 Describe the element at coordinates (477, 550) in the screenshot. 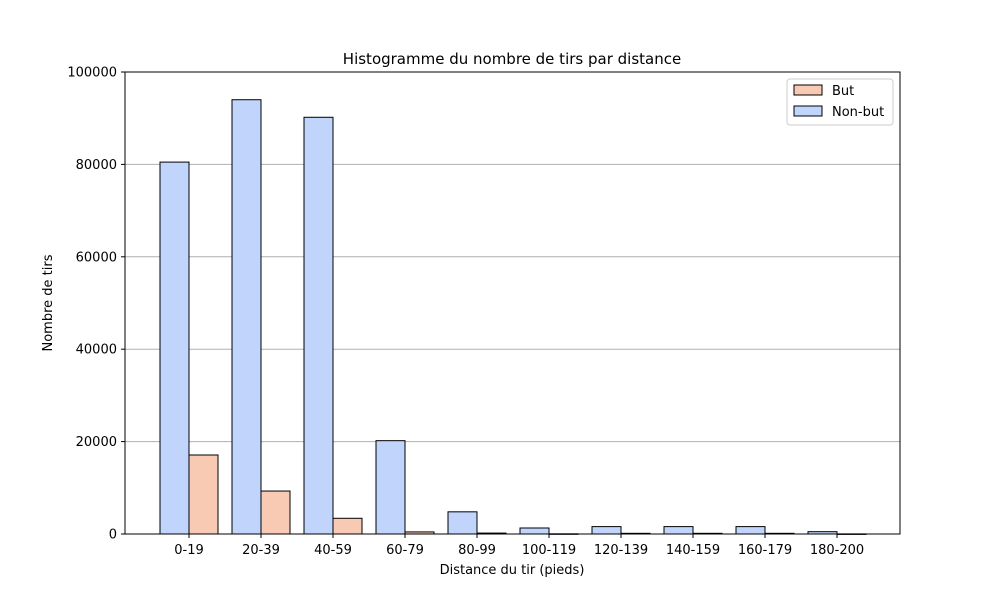

I see `x-tick-label: 80-99` at that location.